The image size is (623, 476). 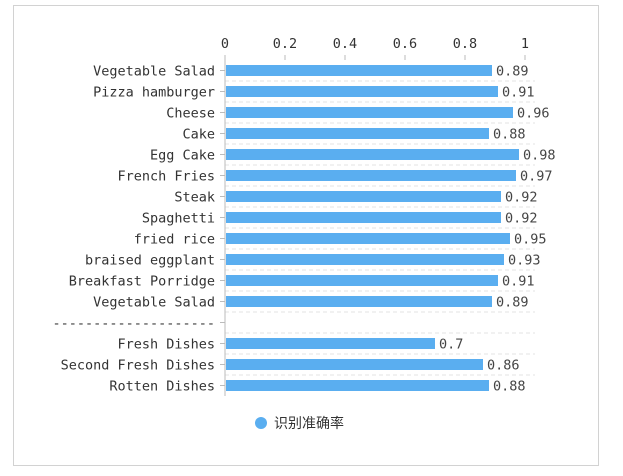 What do you see at coordinates (142, 282) in the screenshot?
I see `category-label: Breakfast Porridge` at bounding box center [142, 282].